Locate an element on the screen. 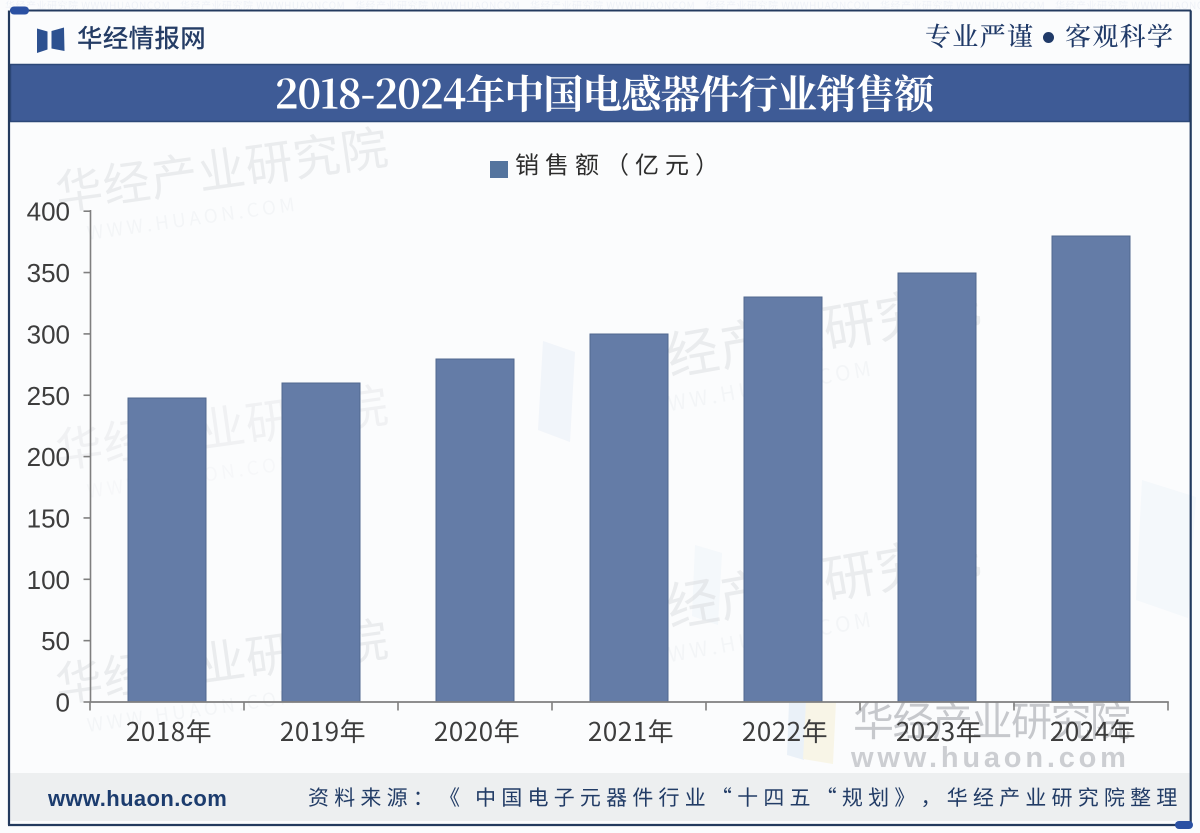 The height and width of the screenshot is (833, 1200). svg-text: 100 is located at coordinates (48, 580).